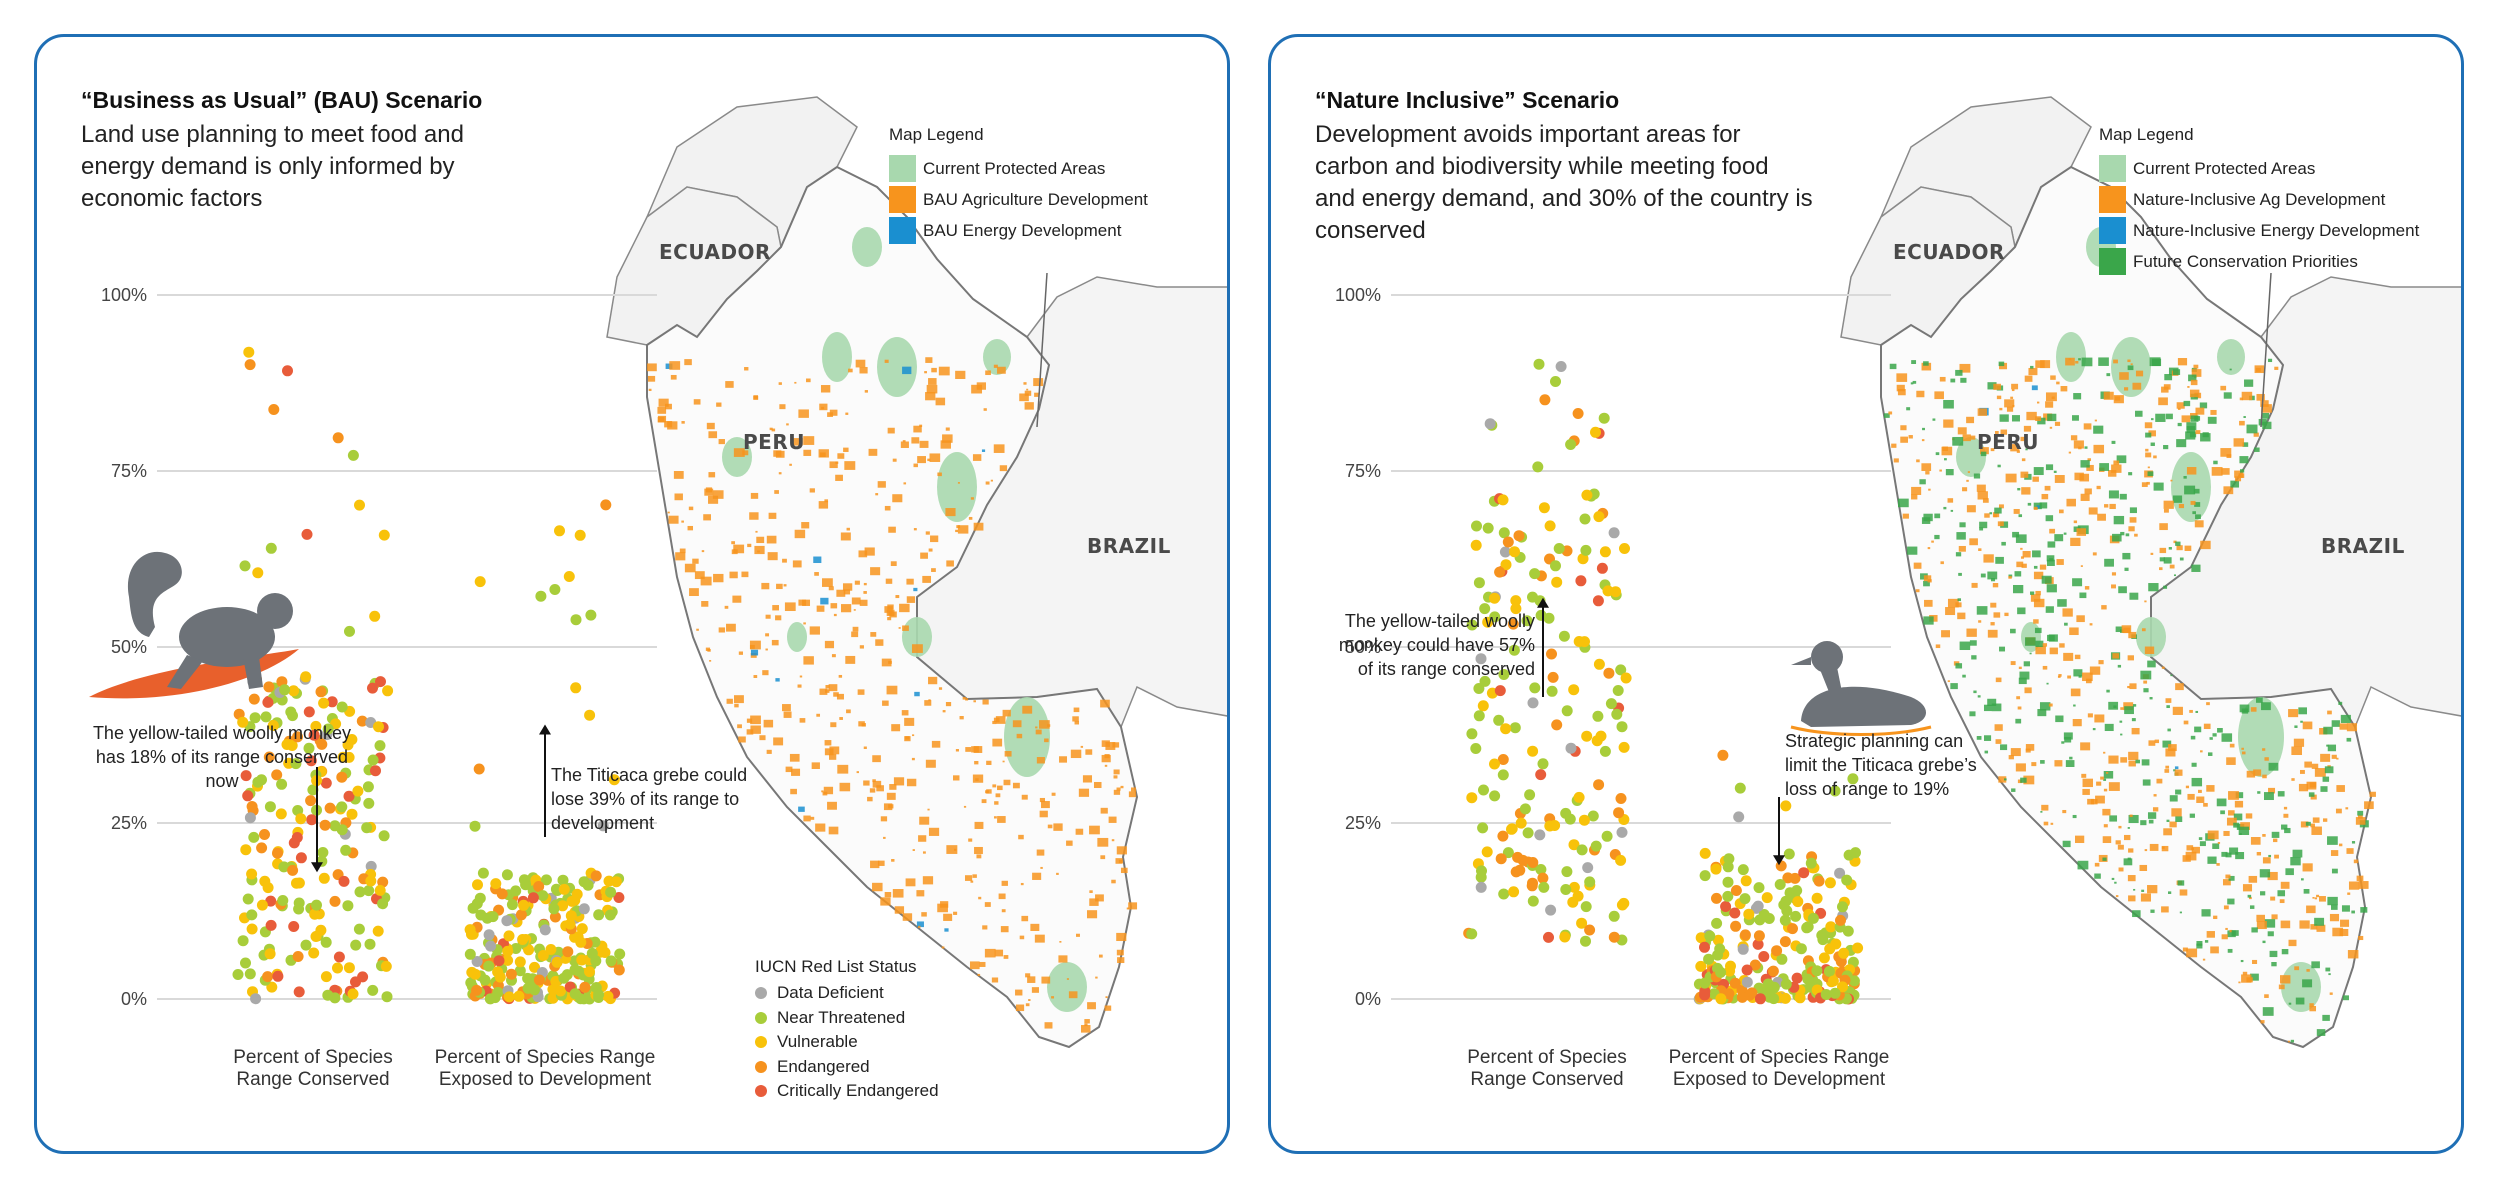  I want to click on map-protected-area, so click(1067, 987).